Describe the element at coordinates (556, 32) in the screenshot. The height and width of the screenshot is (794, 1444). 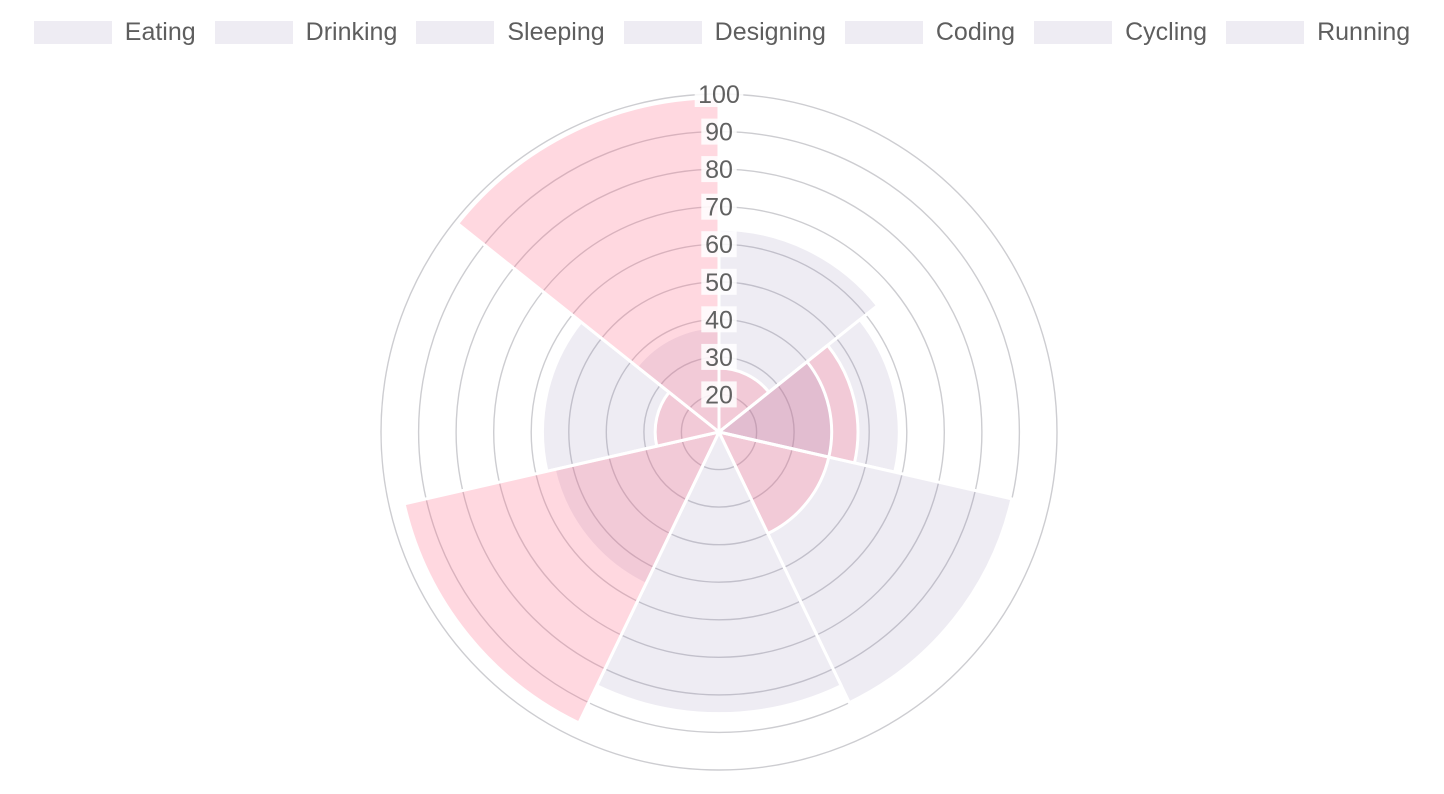
I see `legend-label: Sleeping` at that location.